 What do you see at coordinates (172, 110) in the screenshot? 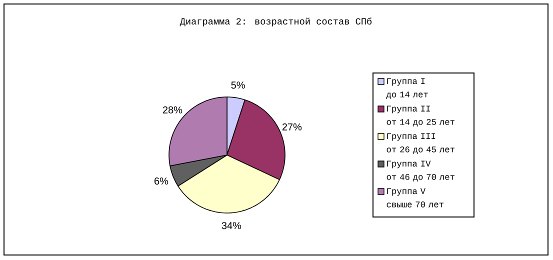
I see `data-label: 28%` at bounding box center [172, 110].